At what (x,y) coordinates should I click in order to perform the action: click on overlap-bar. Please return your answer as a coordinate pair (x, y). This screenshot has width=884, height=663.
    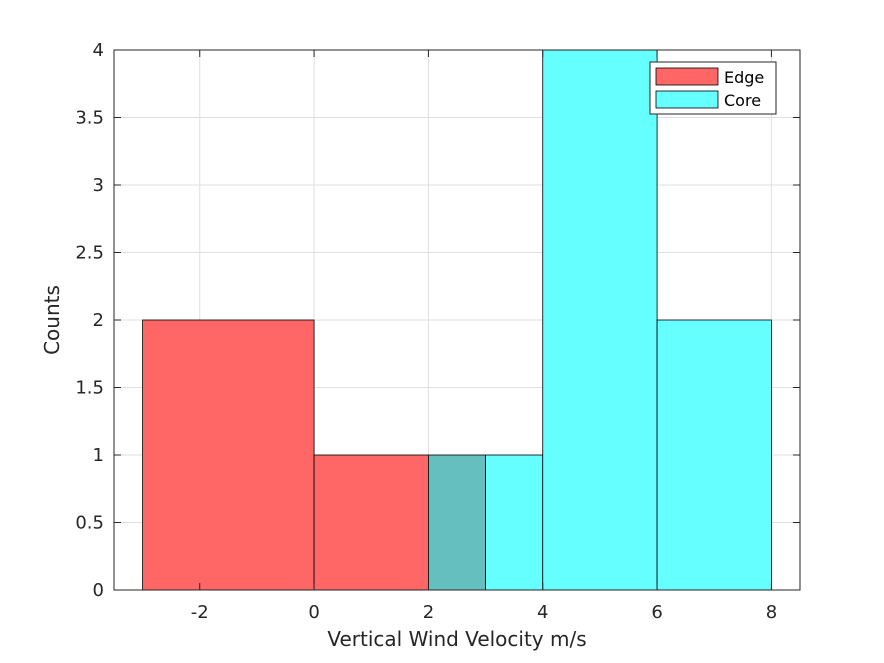
    Looking at the image, I should click on (457, 522).